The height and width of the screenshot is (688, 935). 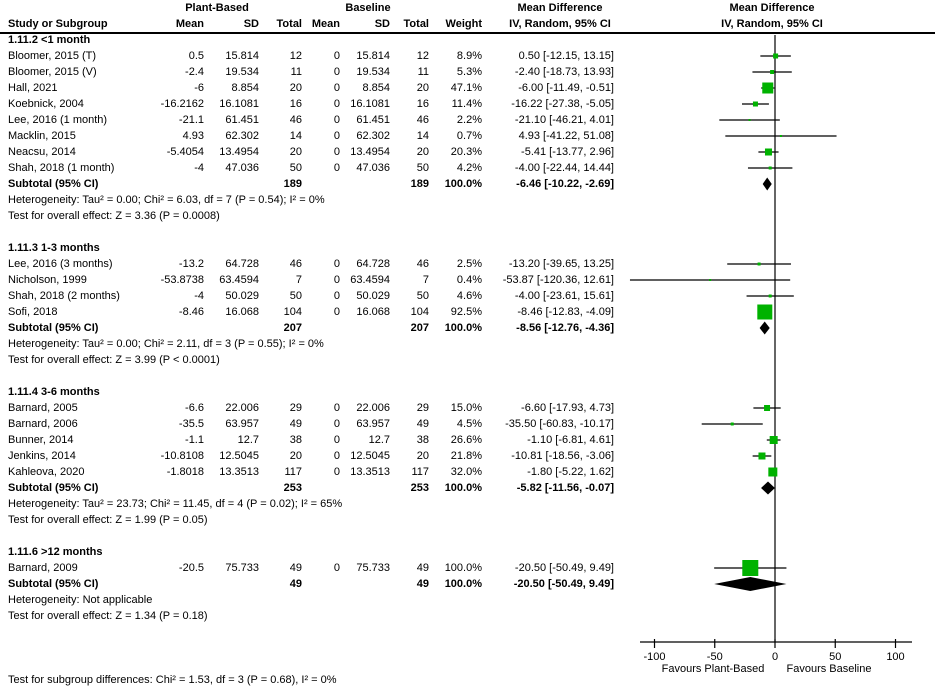 What do you see at coordinates (245, 88) in the screenshot?
I see `study-sd1: 8.854` at bounding box center [245, 88].